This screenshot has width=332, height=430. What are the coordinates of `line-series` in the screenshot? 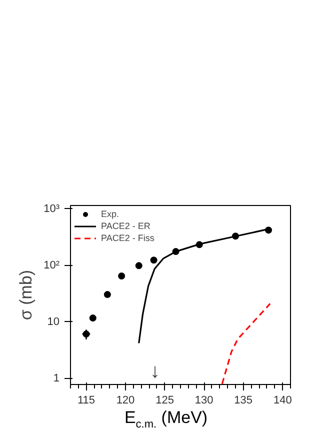 It's located at (246, 343).